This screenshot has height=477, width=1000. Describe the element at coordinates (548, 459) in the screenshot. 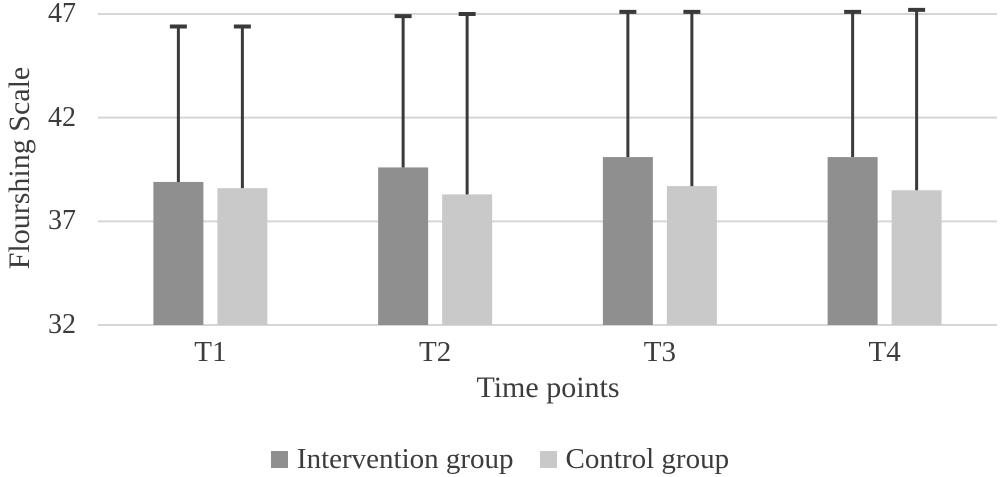

I see `control-swatch-icon` at that location.